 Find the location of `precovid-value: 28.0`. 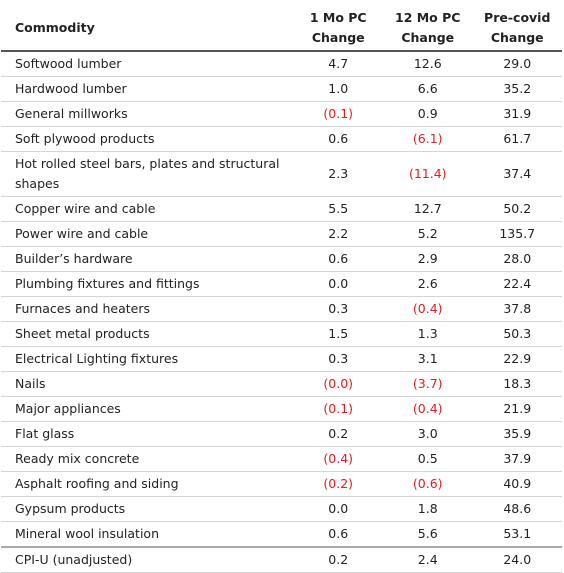

precovid-value: 28.0 is located at coordinates (517, 259).